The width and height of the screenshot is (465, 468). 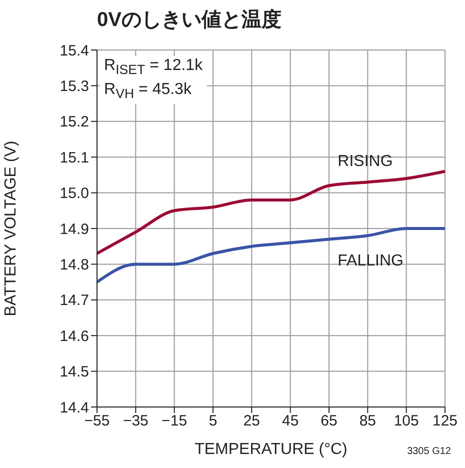 I want to click on x-axis-title: TEMPERATURE (°C), so click(x=271, y=449).